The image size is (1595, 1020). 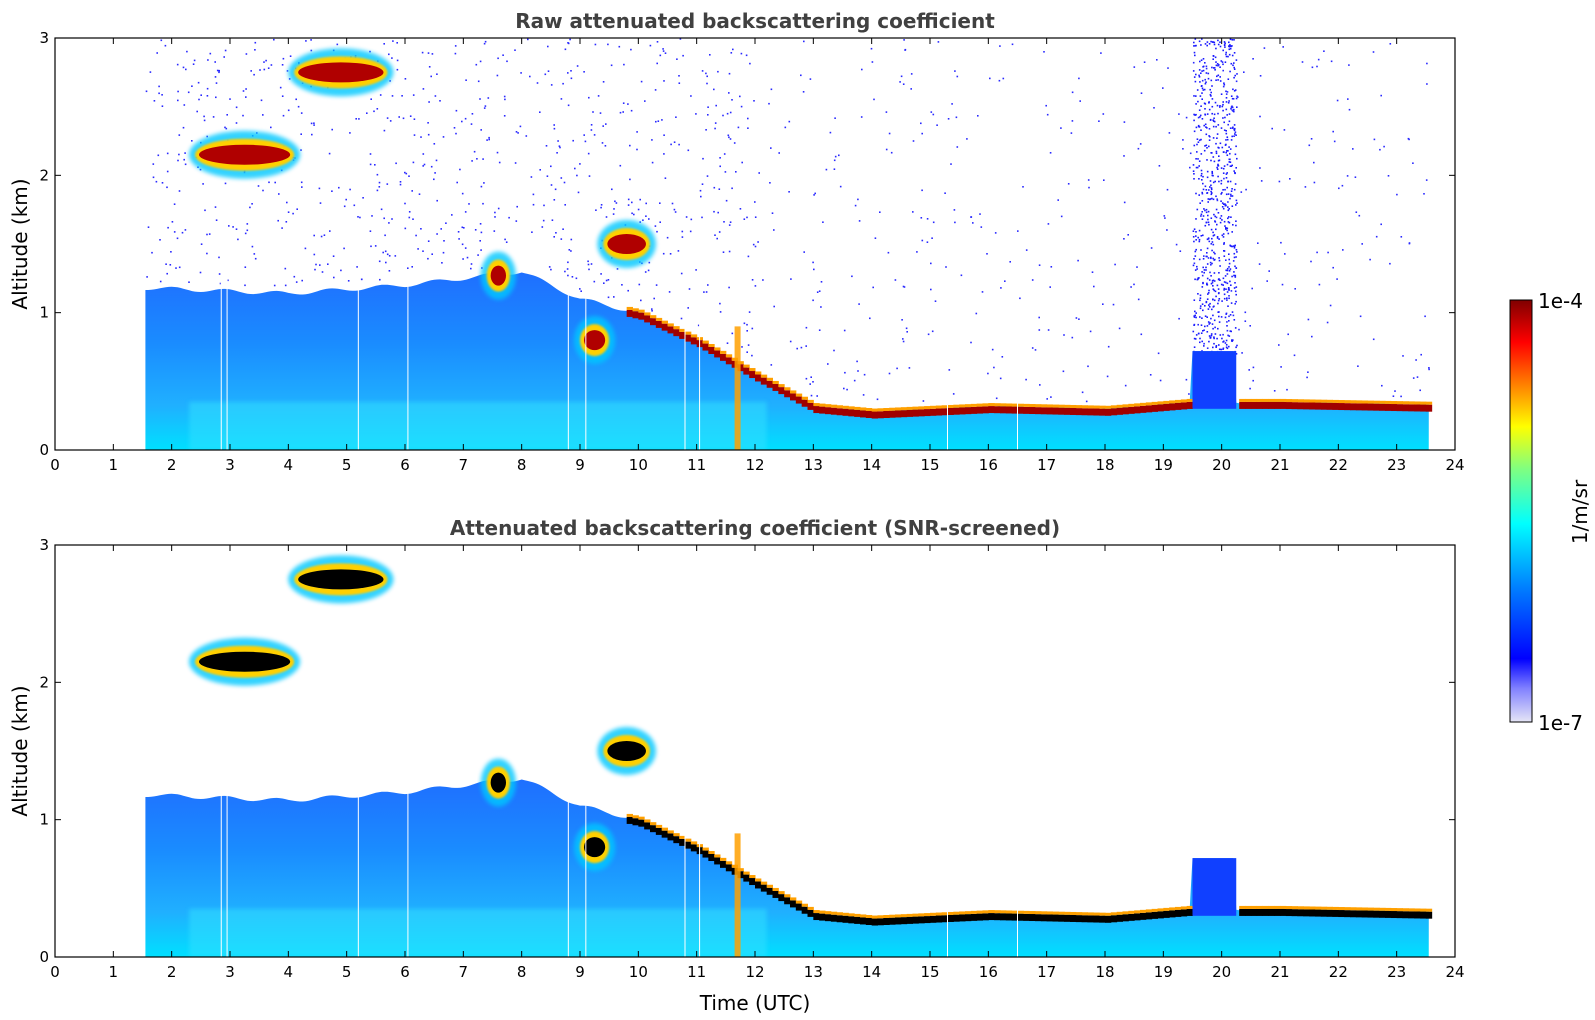 What do you see at coordinates (595, 340) in the screenshot?
I see `cloud-core` at bounding box center [595, 340].